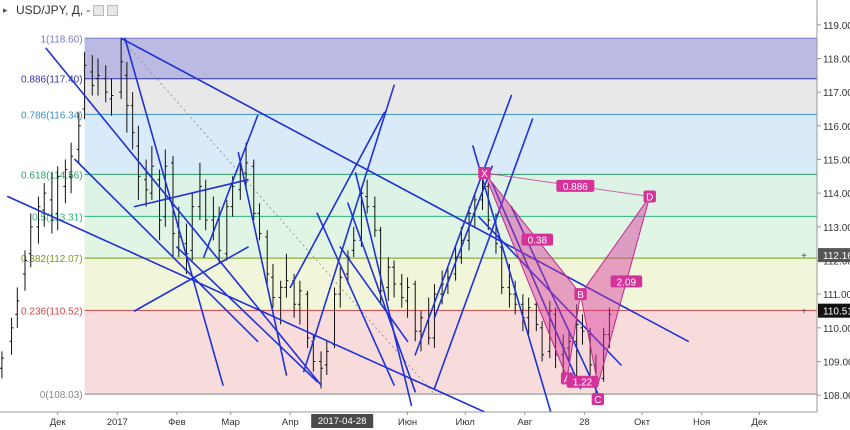 The height and width of the screenshot is (430, 850). I want to click on x-tick-label: 2017-04-28, so click(342, 421).